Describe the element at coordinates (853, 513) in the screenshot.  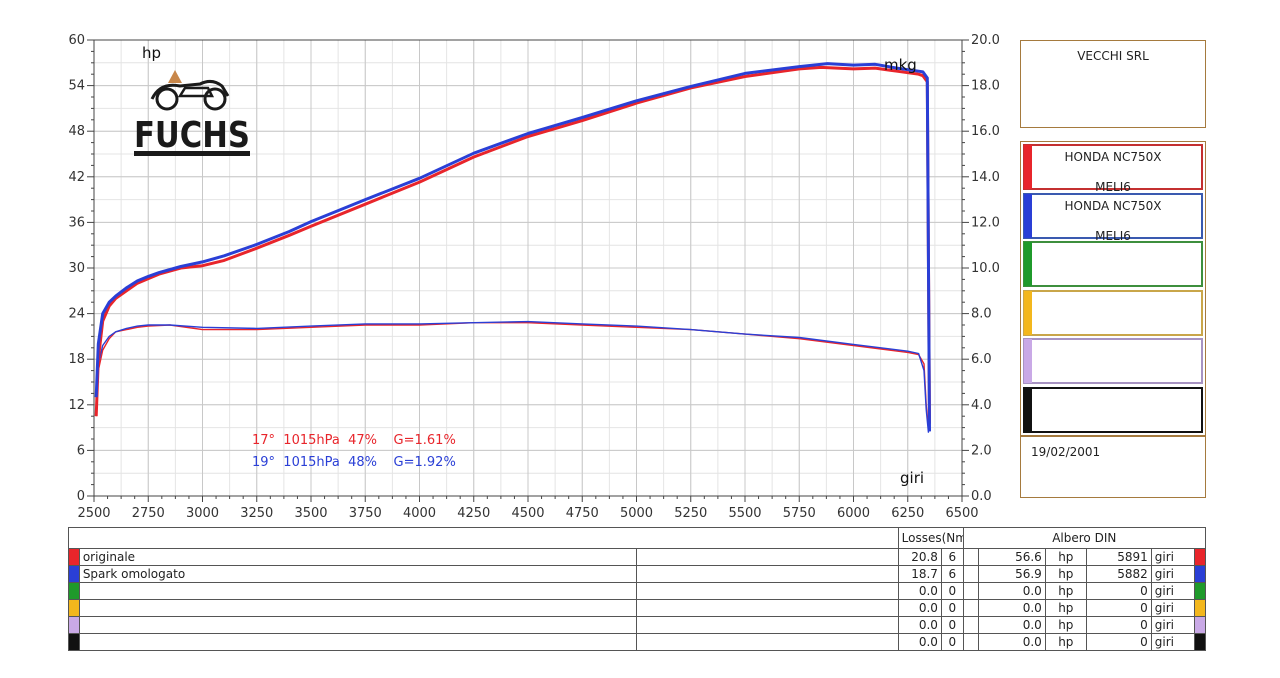
I see `x-tick-label: 6000` at that location.